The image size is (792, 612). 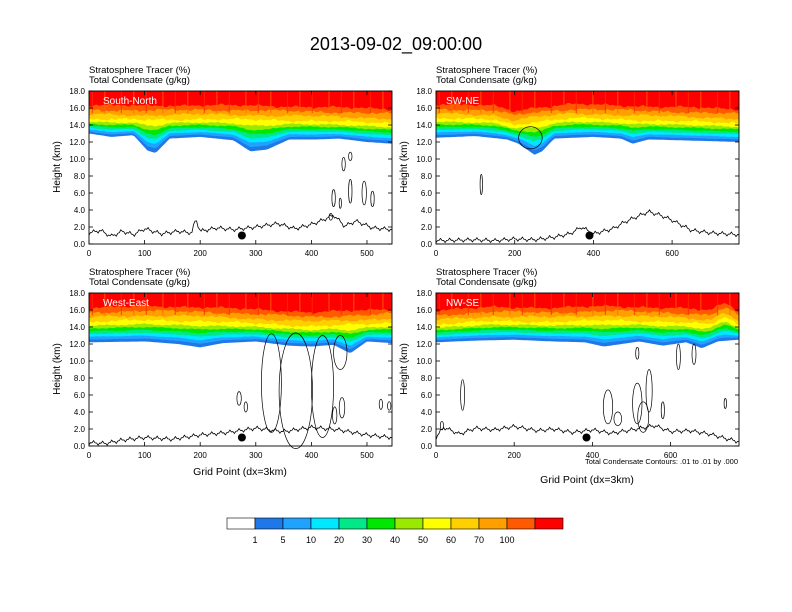 What do you see at coordinates (395, 540) in the screenshot?
I see `colorbar-label: 40` at bounding box center [395, 540].